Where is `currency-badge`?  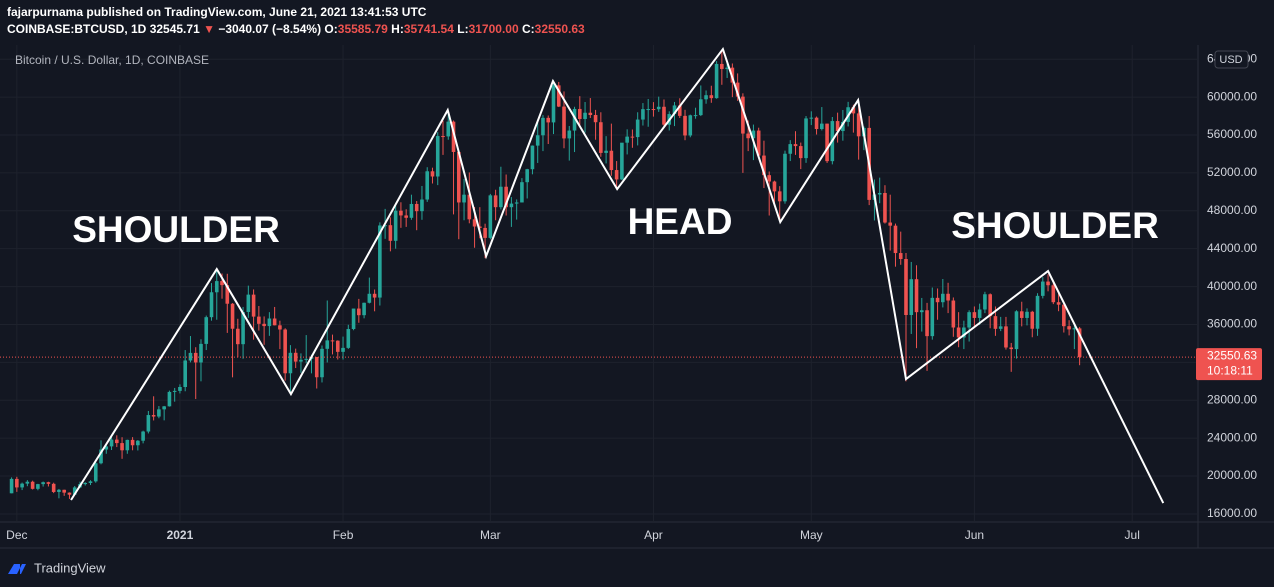
currency-badge is located at coordinates (1231, 59).